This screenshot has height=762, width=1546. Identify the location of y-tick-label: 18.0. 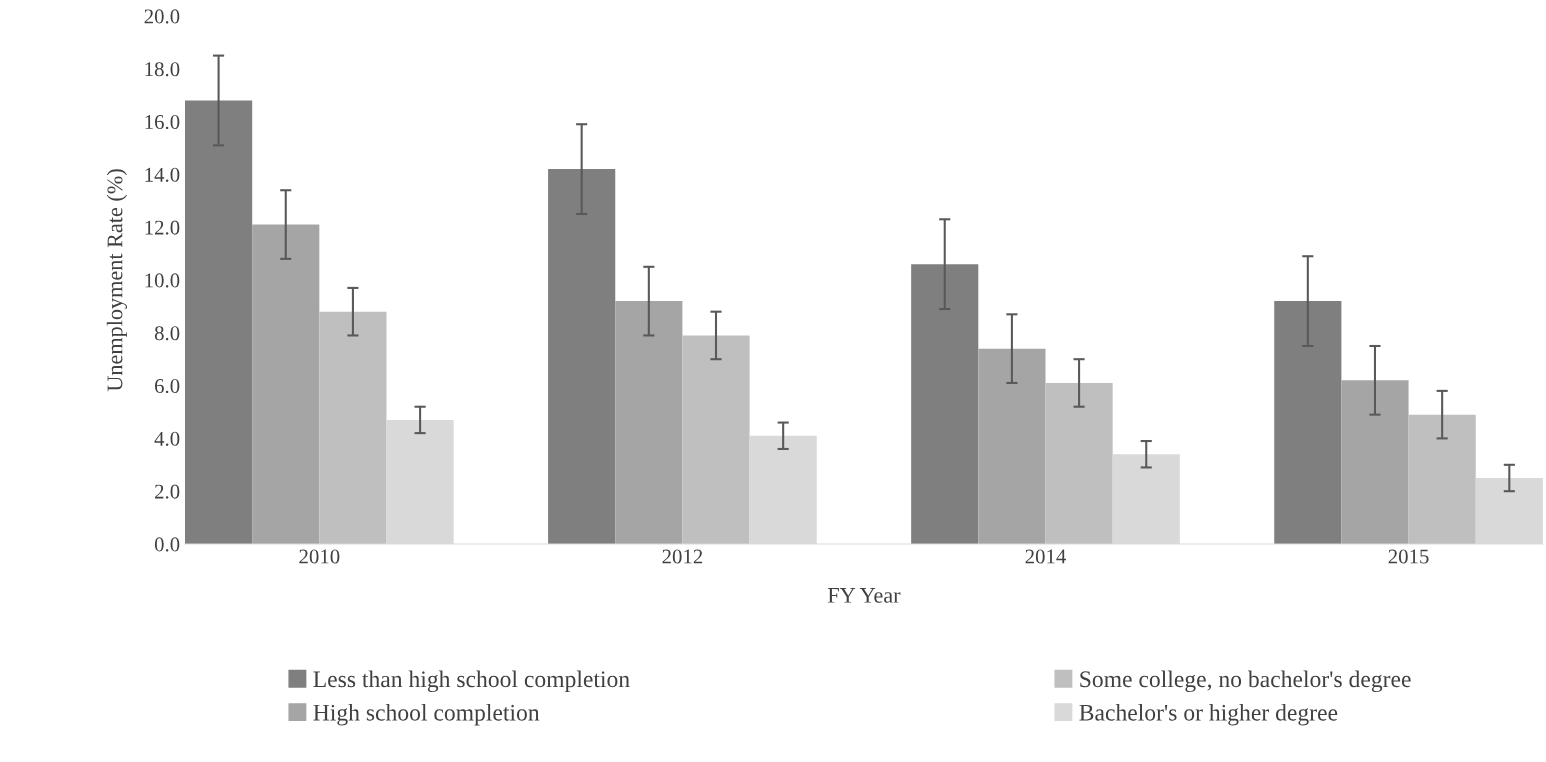
(162, 69).